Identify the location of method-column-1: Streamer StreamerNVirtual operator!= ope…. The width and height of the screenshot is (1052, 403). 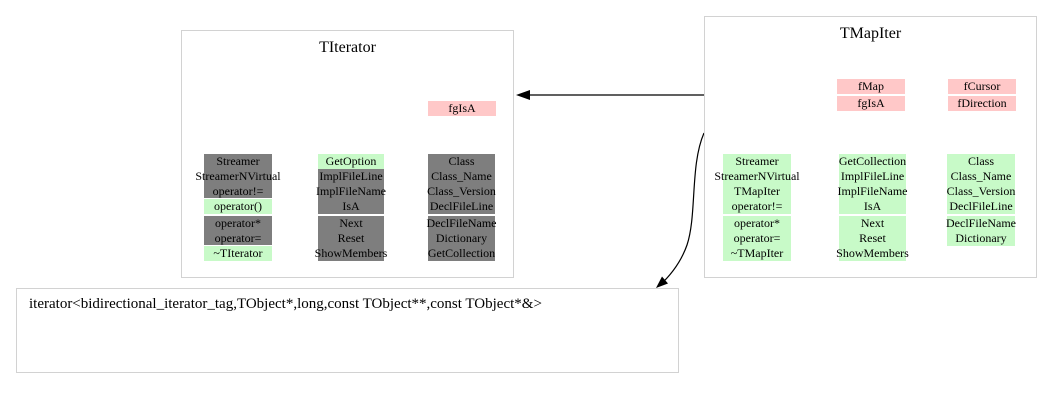
(238, 207).